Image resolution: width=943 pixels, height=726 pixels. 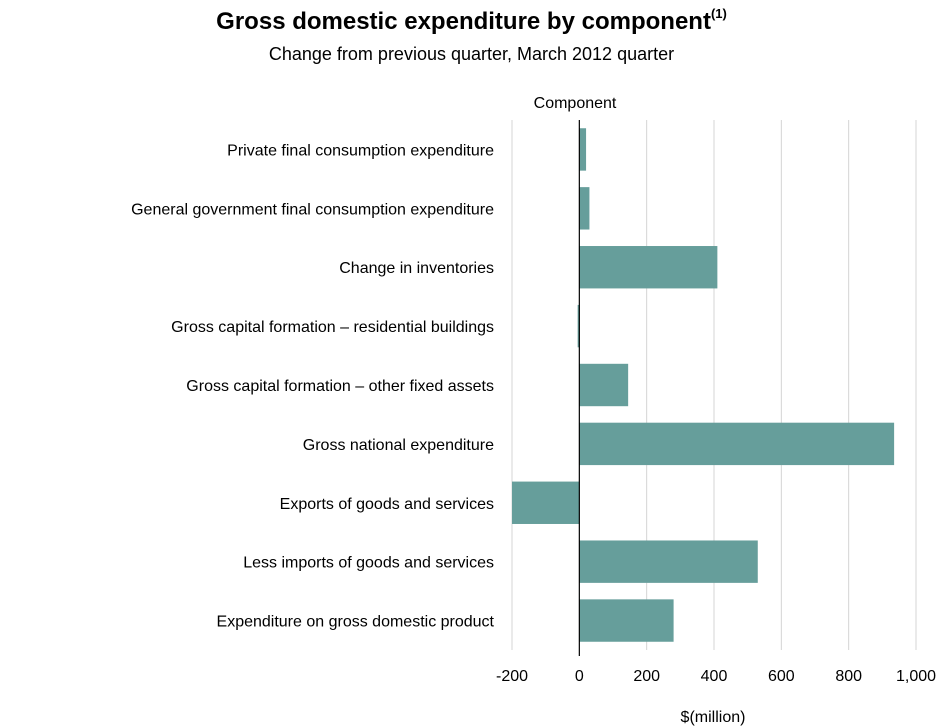 I want to click on category-label: Exports of goods and services, so click(x=387, y=504).